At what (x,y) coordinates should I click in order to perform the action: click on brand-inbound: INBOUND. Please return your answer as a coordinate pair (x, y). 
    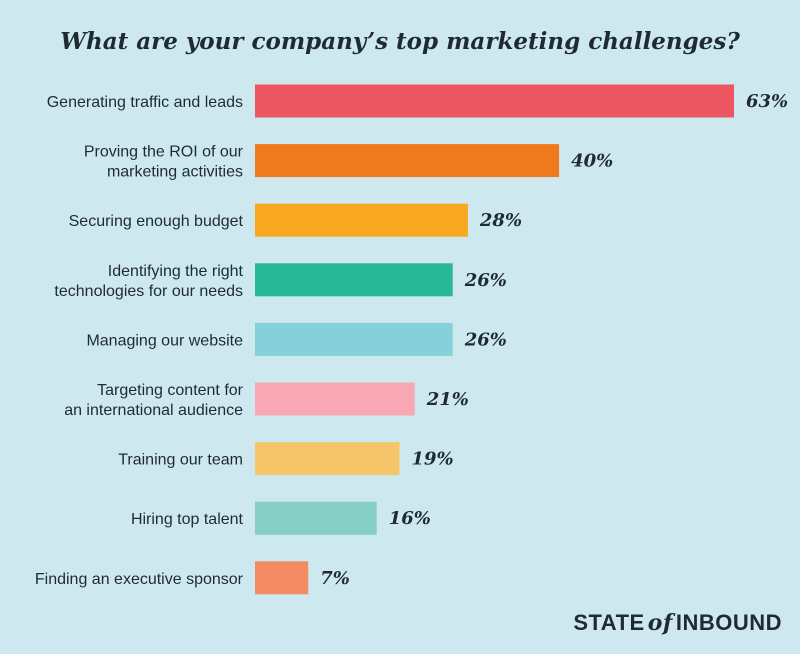
    Looking at the image, I should click on (728, 622).